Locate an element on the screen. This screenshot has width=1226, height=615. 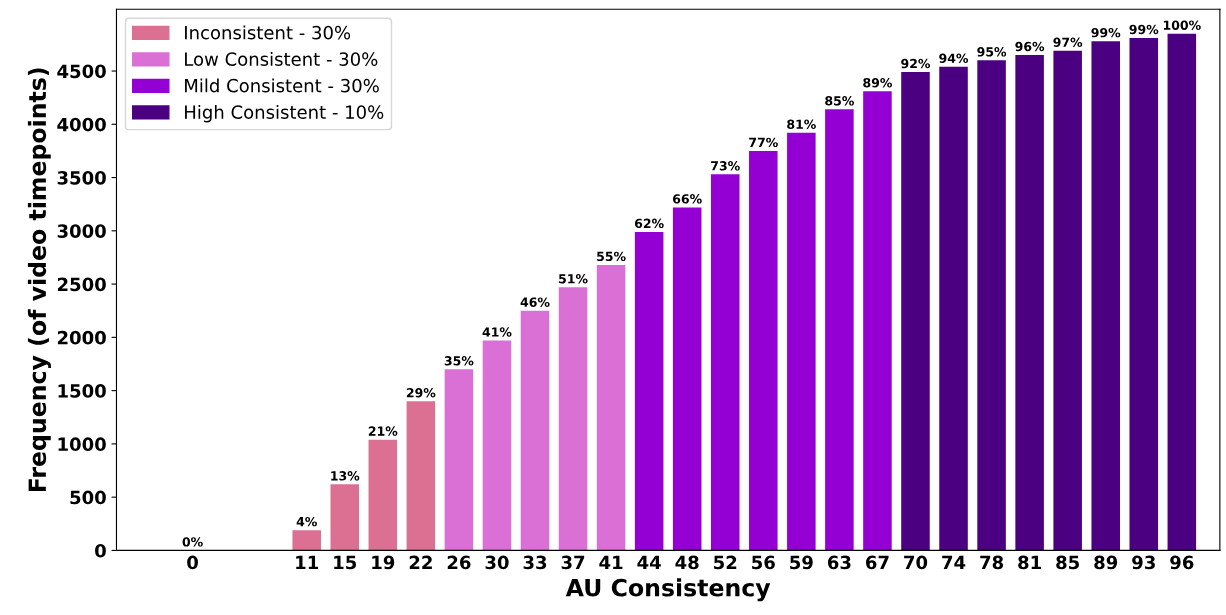
annotation: 62% is located at coordinates (649, 223).